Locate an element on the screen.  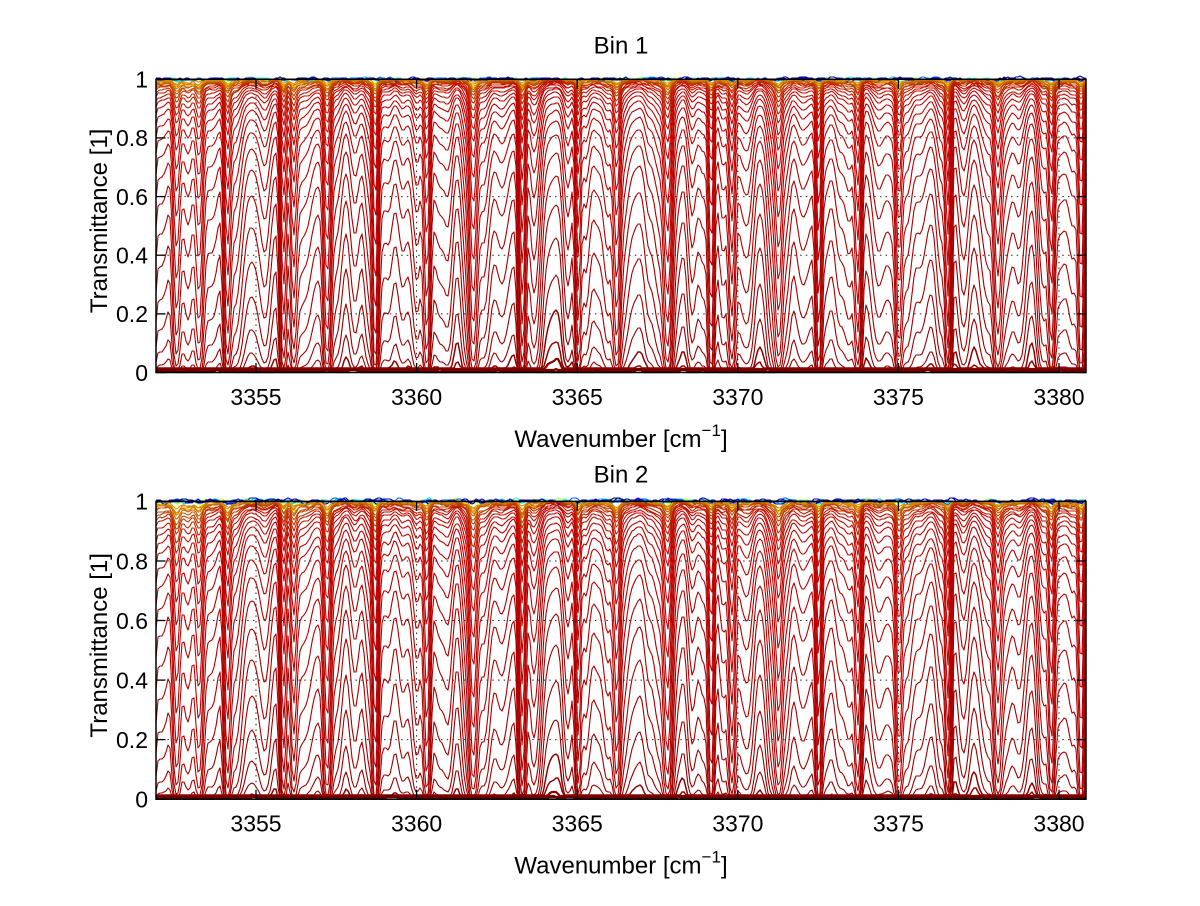
svg-text: Bin 1 is located at coordinates (621, 46).